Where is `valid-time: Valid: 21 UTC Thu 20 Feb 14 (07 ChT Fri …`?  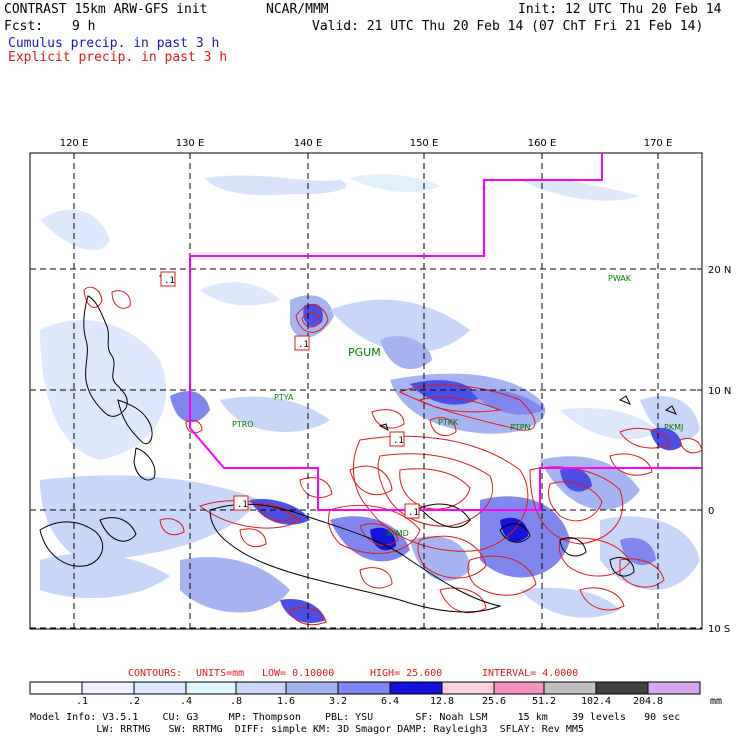 valid-time: Valid: 21 UTC Thu 20 Feb 14 (07 ChT Fri … is located at coordinates (508, 26).